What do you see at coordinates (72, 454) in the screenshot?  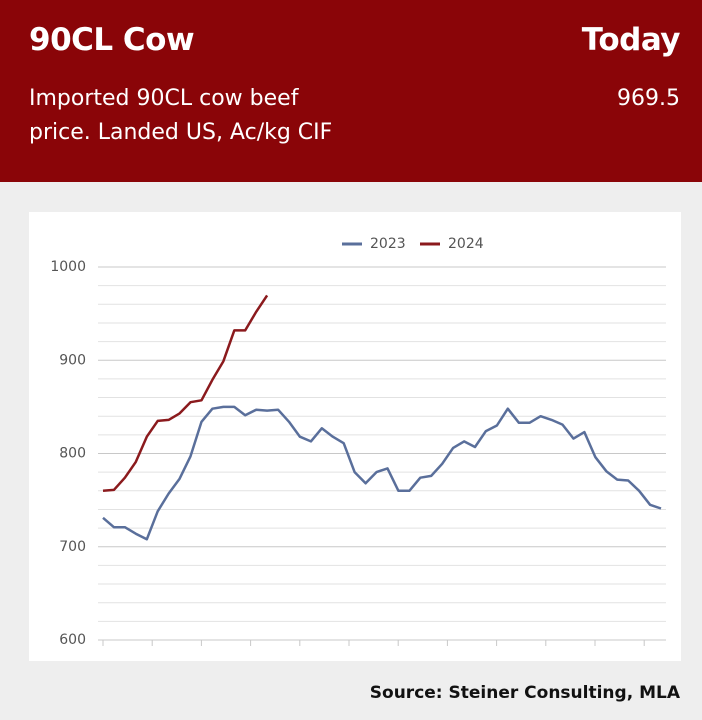 I see `y-tick-label: 800` at bounding box center [72, 454].